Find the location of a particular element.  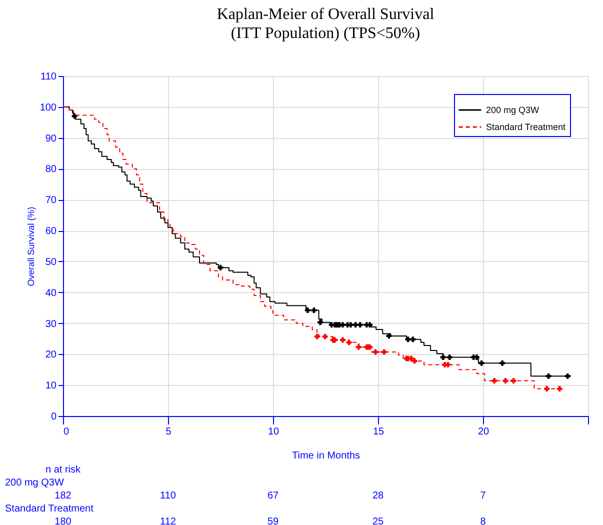

chart-subtitle: (ITT Population) (TPS<50%) is located at coordinates (325, 33).